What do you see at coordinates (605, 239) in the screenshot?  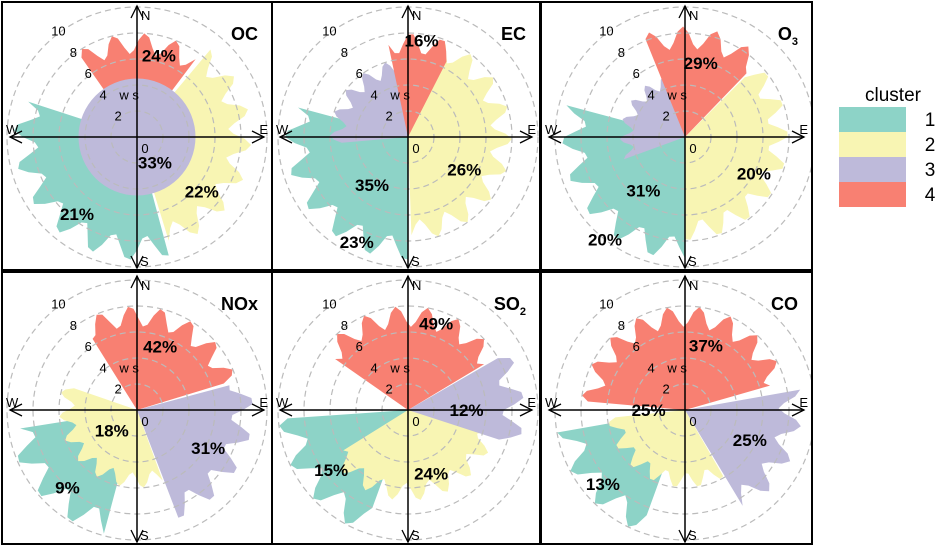 I see `cluster-1-percent: 20%` at bounding box center [605, 239].